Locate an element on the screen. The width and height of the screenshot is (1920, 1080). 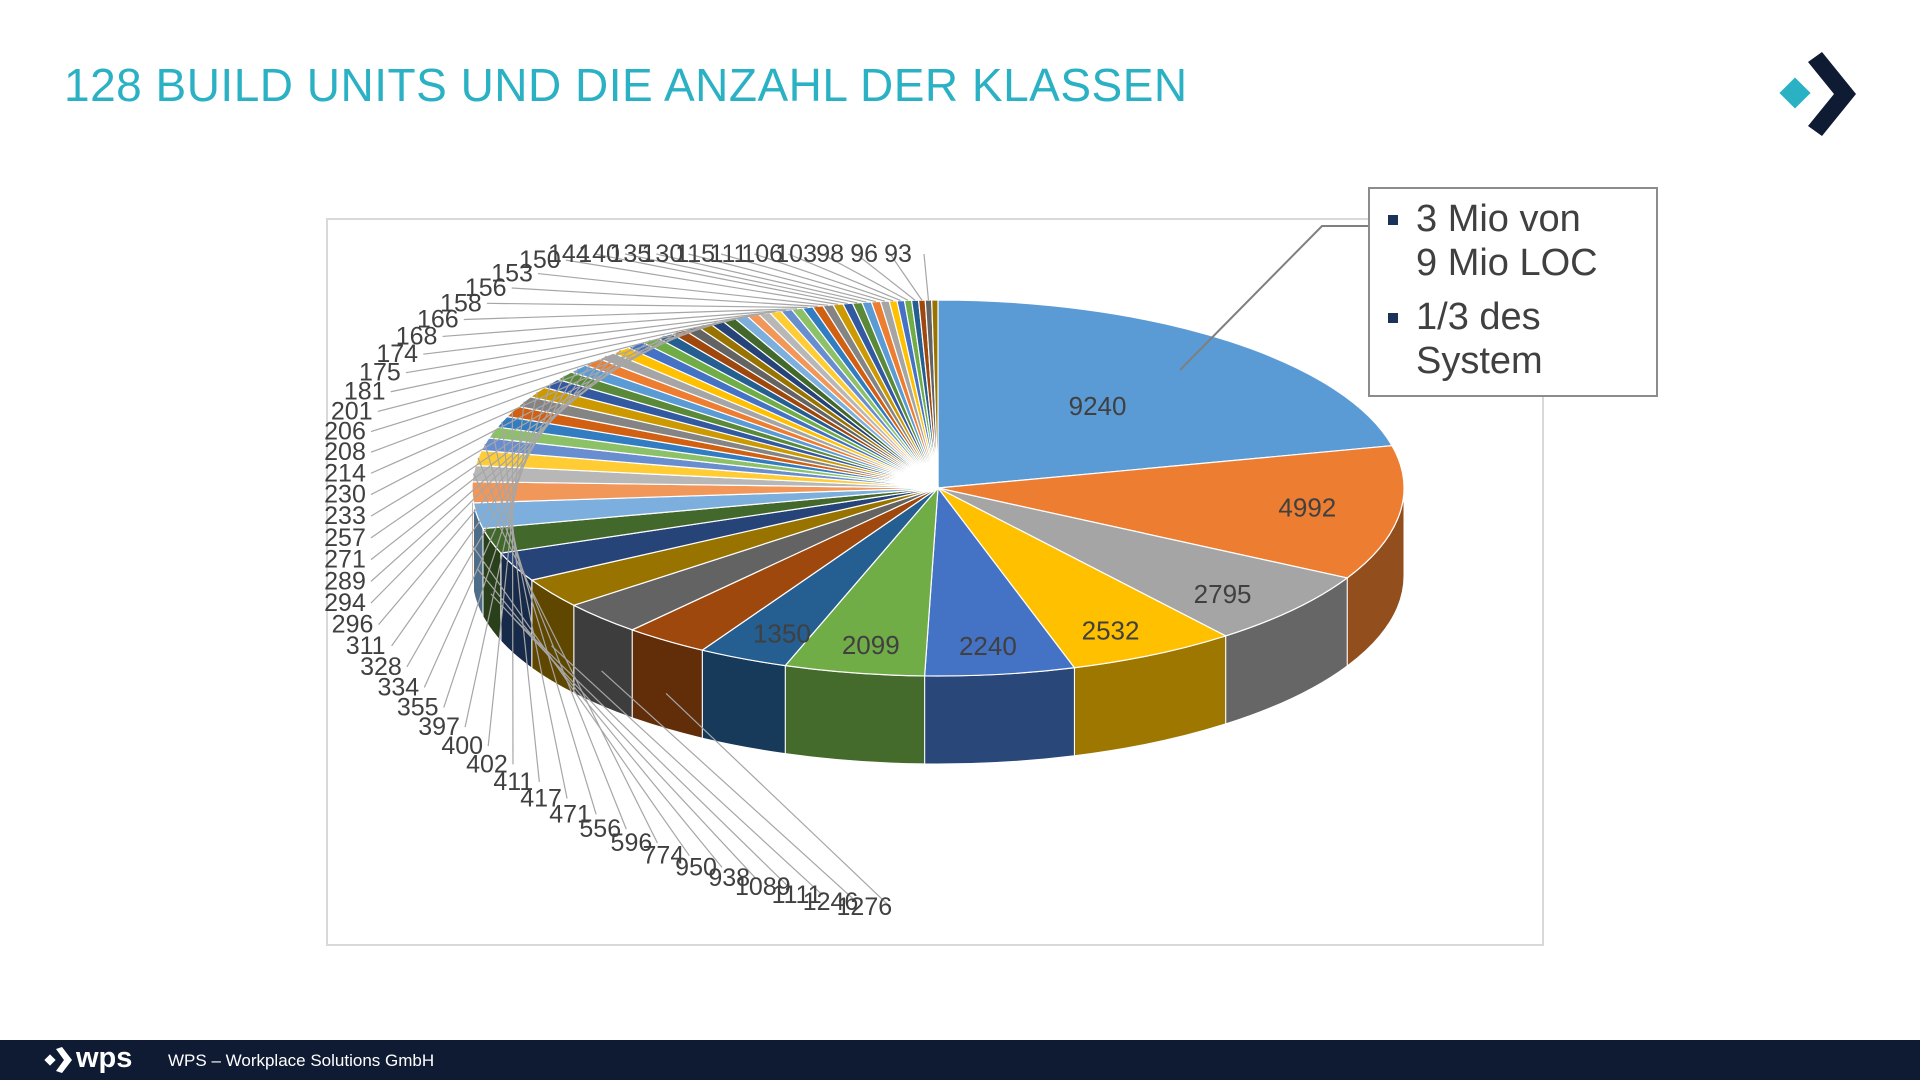
chart-legend: 3 Mio von 9 Mio LOC 1/3 des System is located at coordinates (1513, 292).